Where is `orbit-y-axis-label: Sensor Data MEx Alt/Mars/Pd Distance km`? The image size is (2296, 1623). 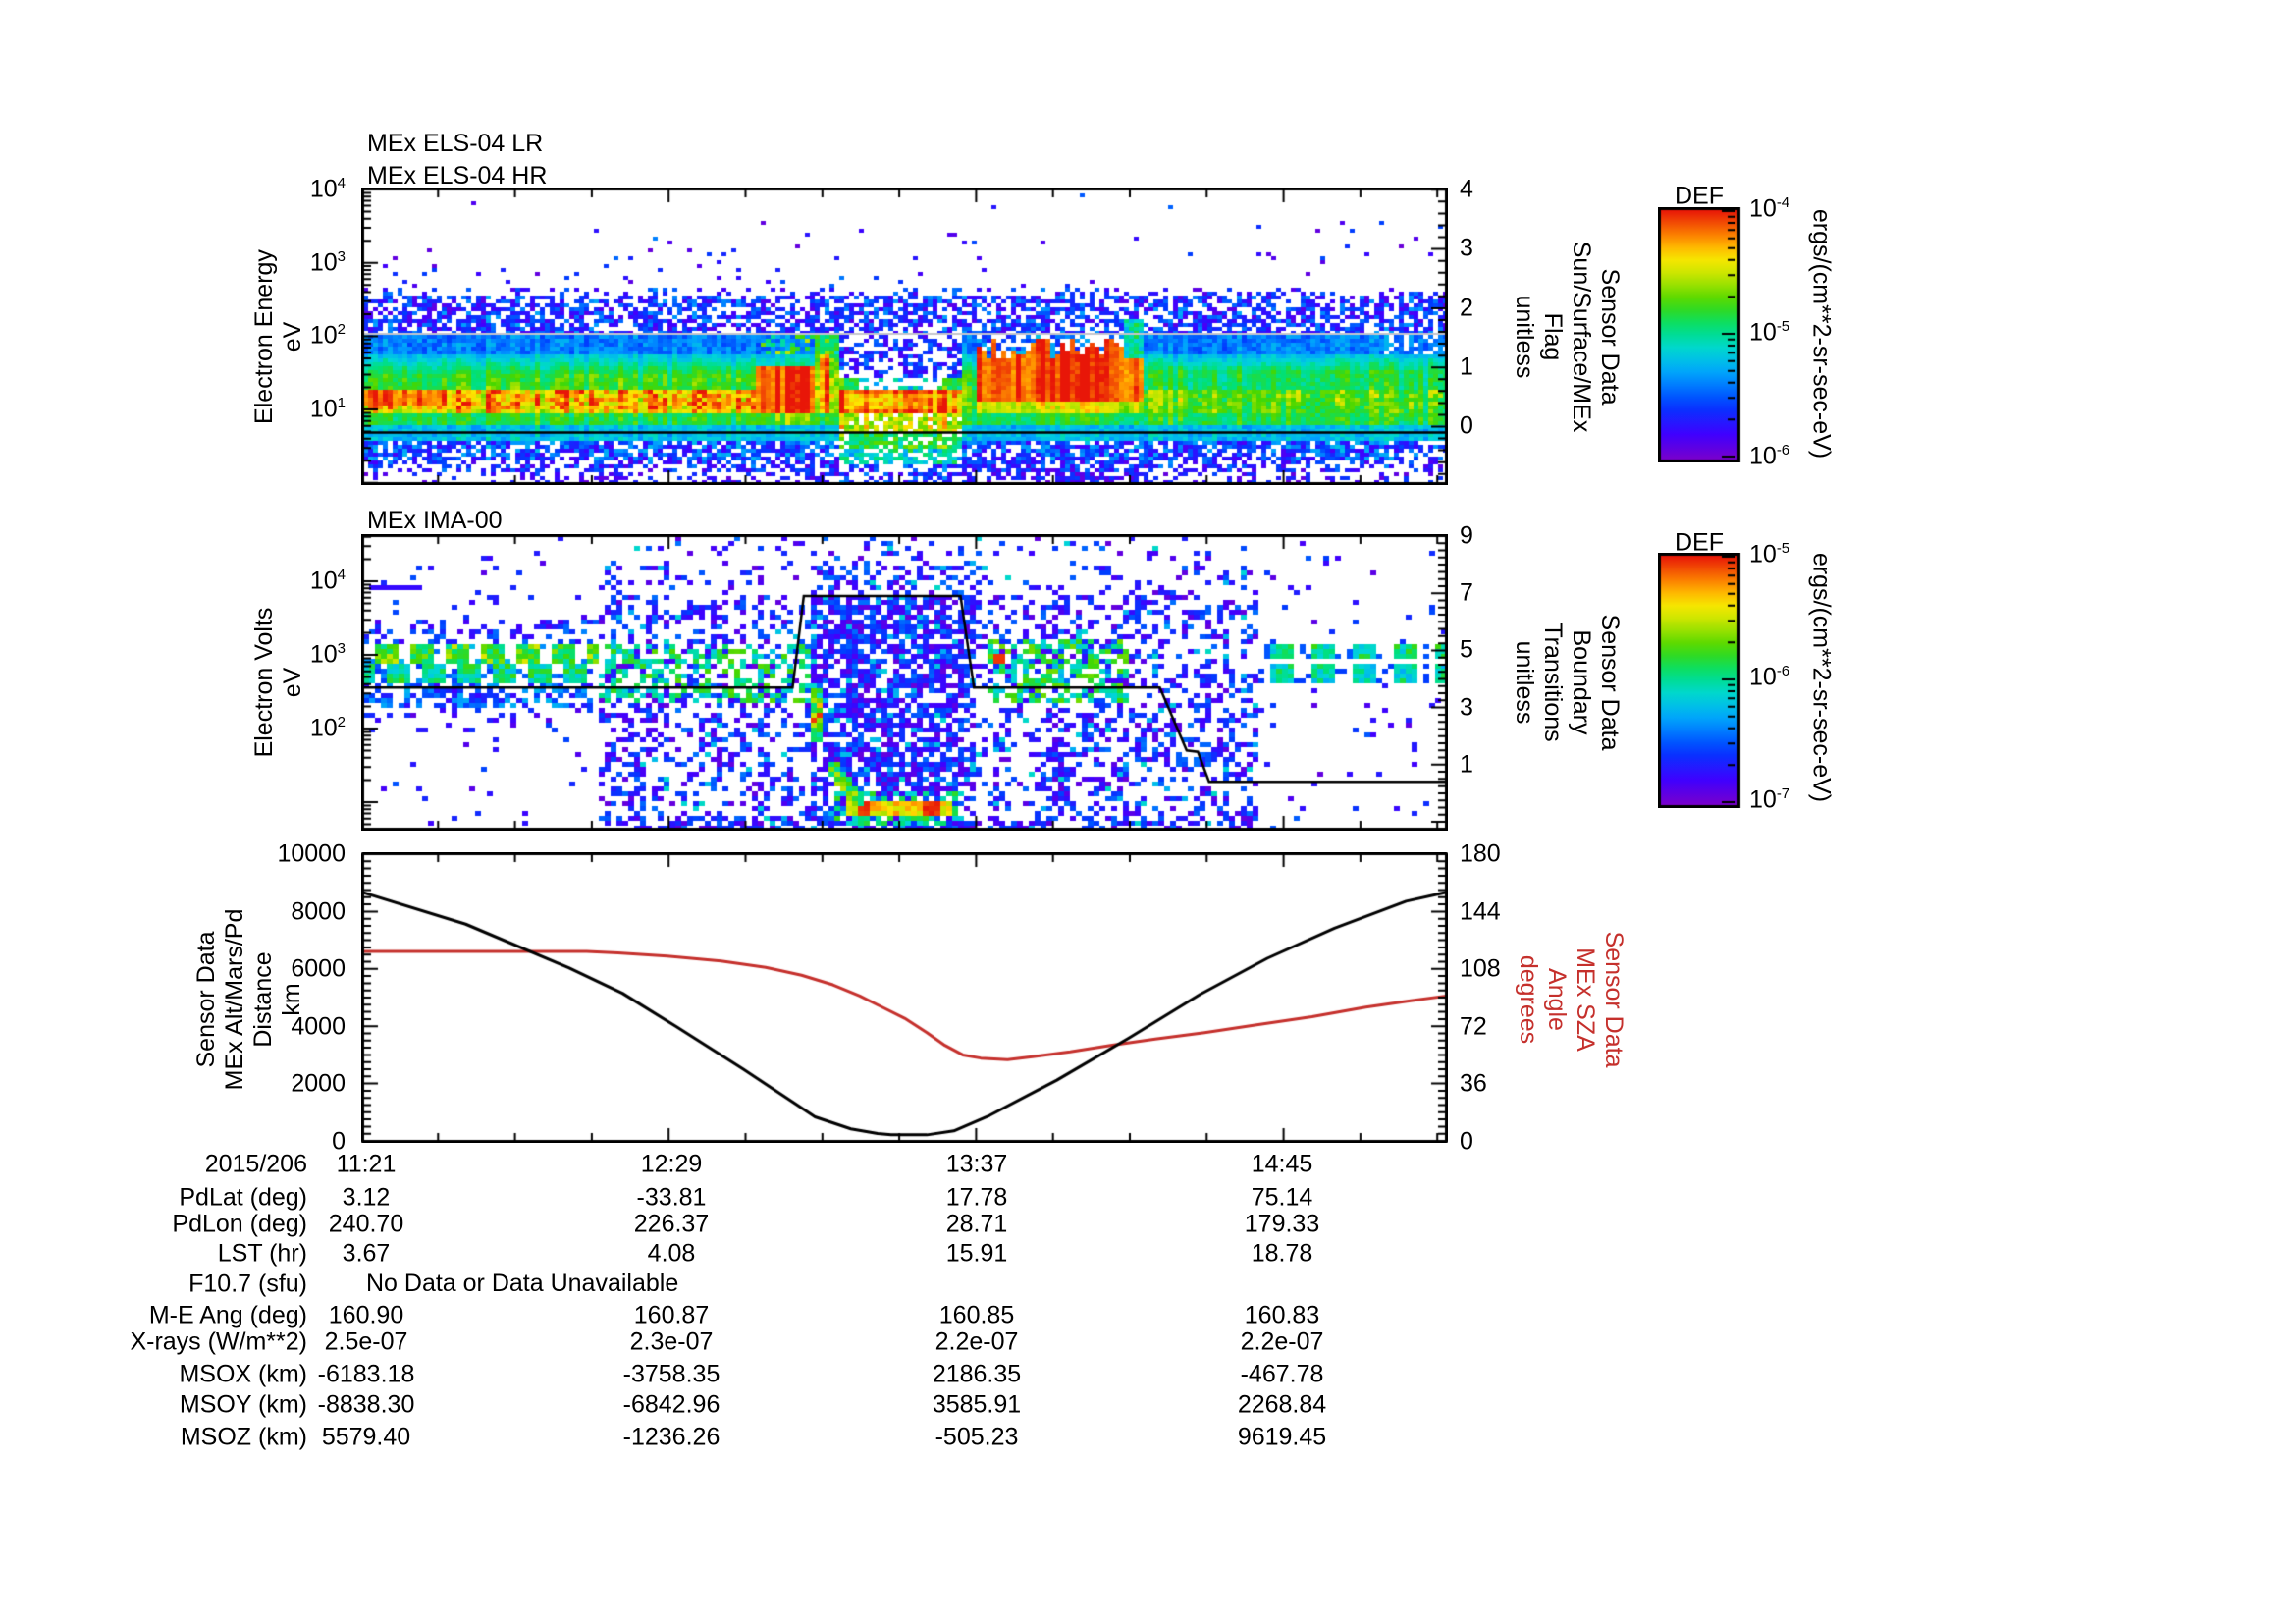 orbit-y-axis-label: Sensor Data MEx Alt/Mars/Pd Distance km is located at coordinates (249, 999).